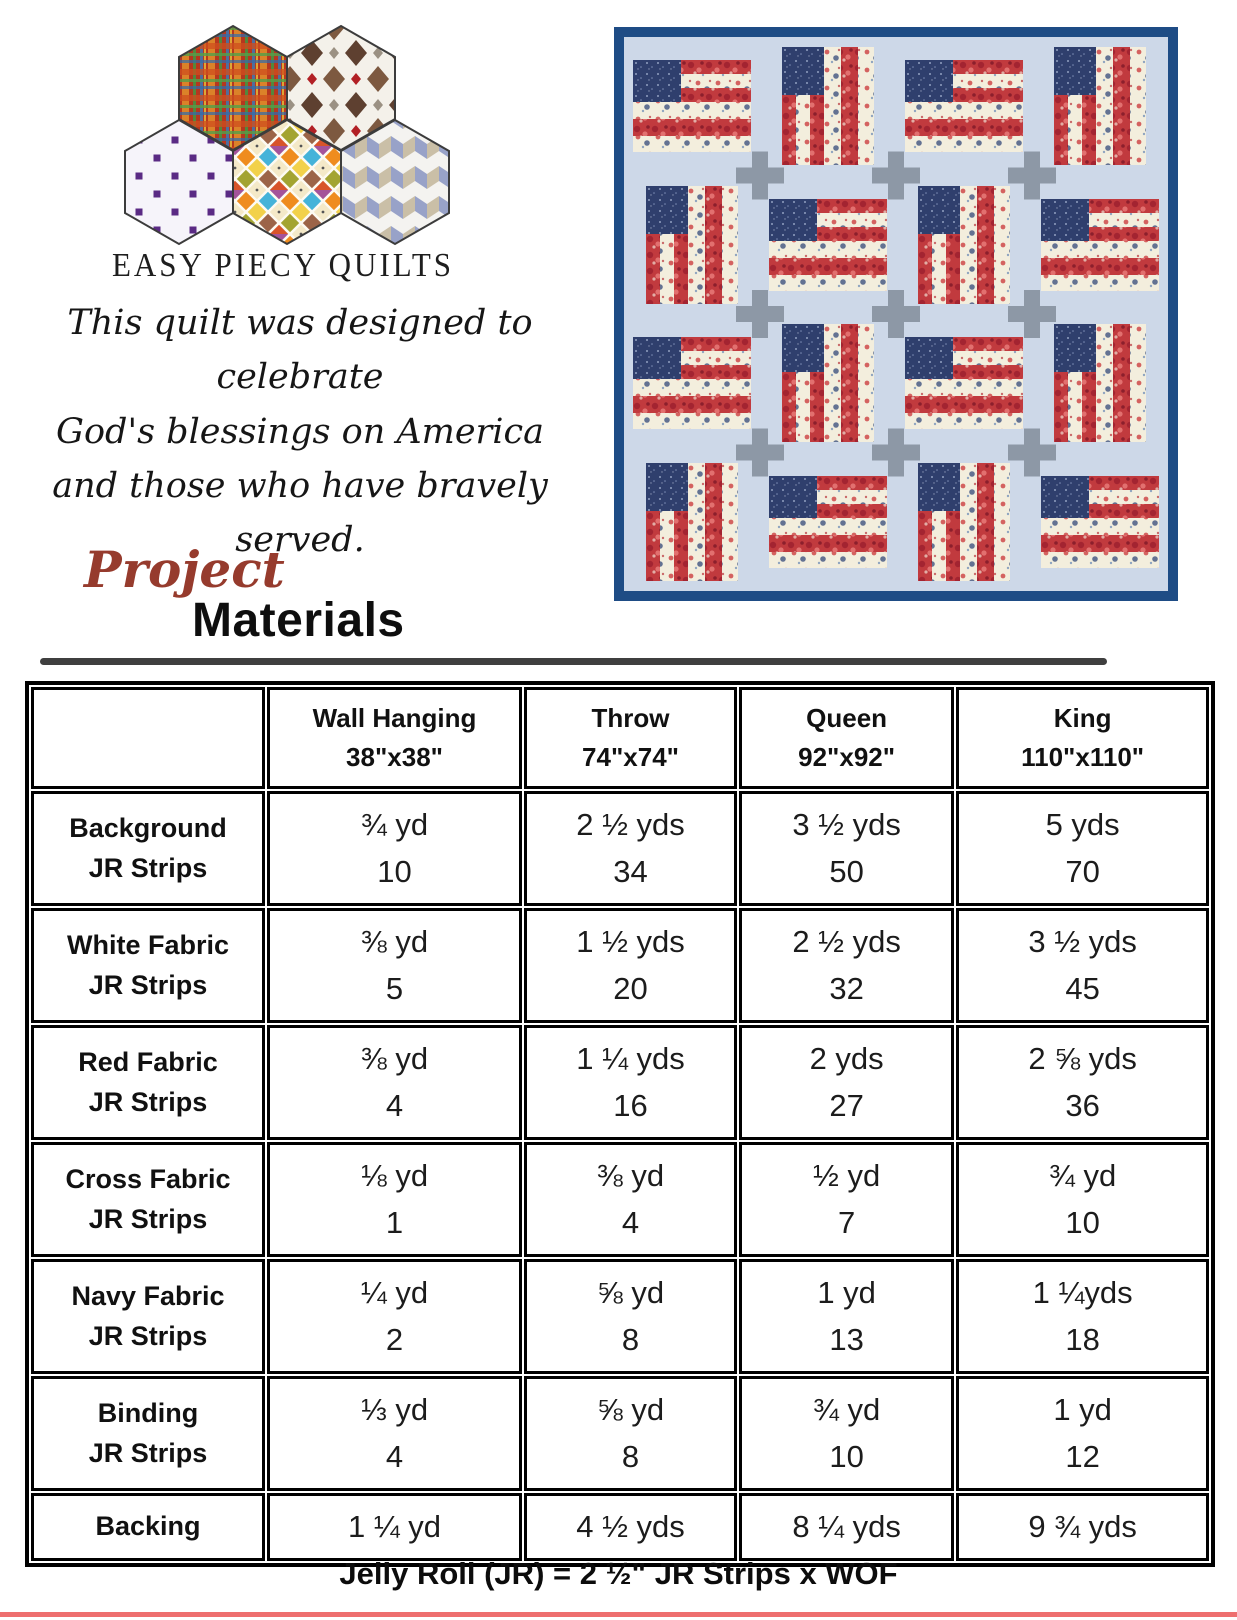 The height and width of the screenshot is (1620, 1237). Describe the element at coordinates (395, 1316) in the screenshot. I see `cell-navy-wall-hanging: ¼ yd 2` at that location.